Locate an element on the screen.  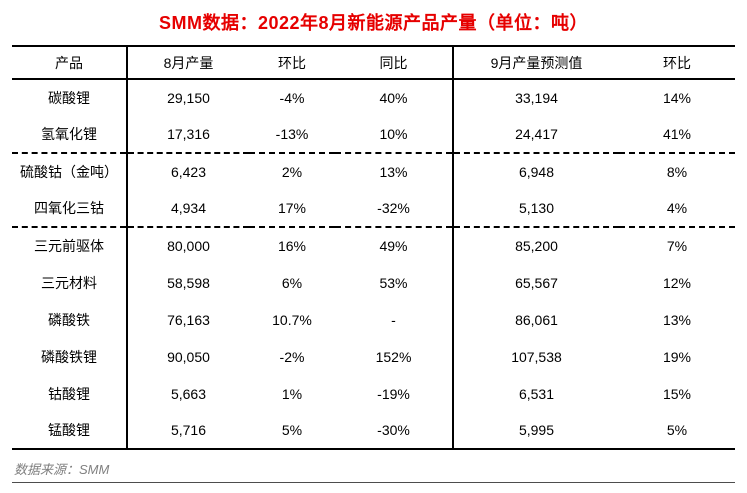
bottom-divider is located at coordinates (373, 482).